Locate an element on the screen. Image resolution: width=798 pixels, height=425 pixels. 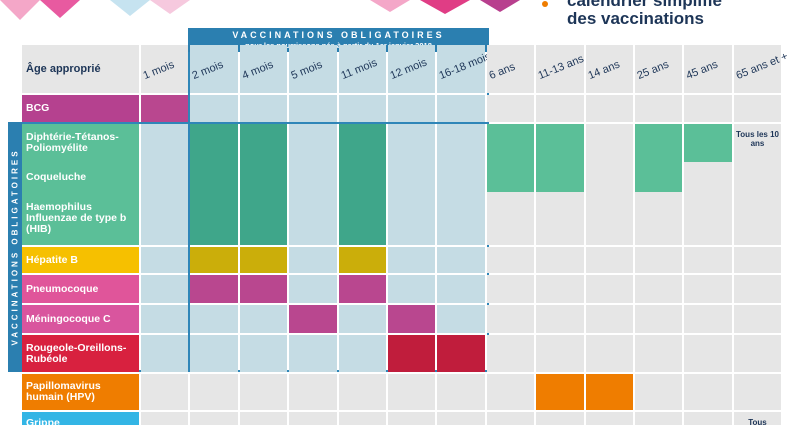
row-label: Rougeole-Oreillons-Rubéole is located at coordinates (80, 353).